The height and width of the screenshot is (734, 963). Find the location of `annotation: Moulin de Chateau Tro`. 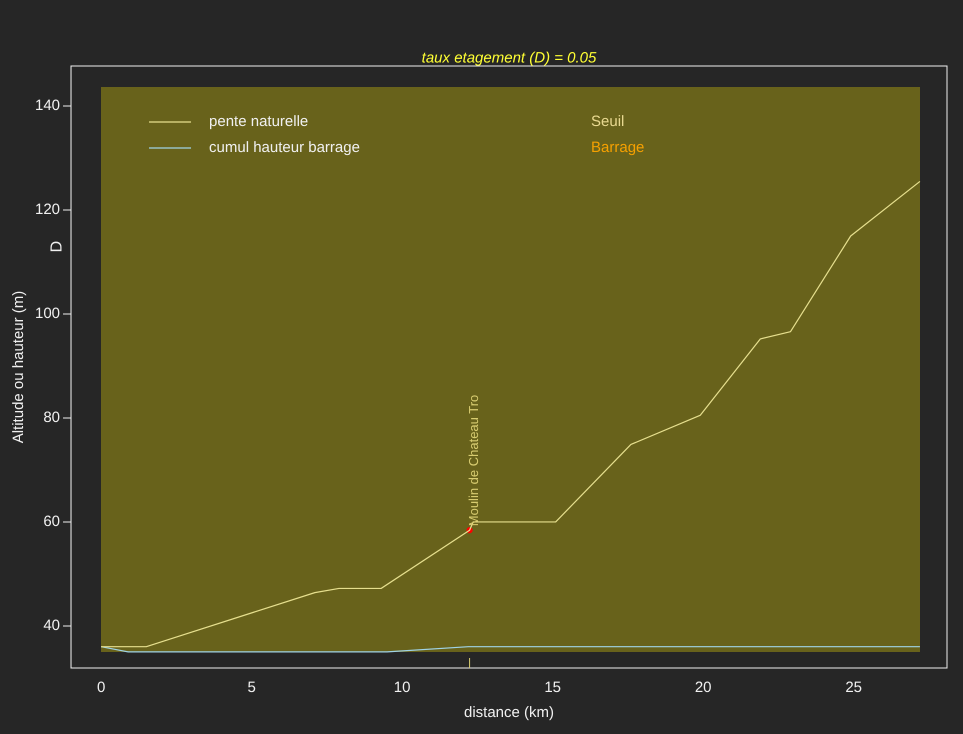

annotation: Moulin de Chateau Tro is located at coordinates (474, 460).